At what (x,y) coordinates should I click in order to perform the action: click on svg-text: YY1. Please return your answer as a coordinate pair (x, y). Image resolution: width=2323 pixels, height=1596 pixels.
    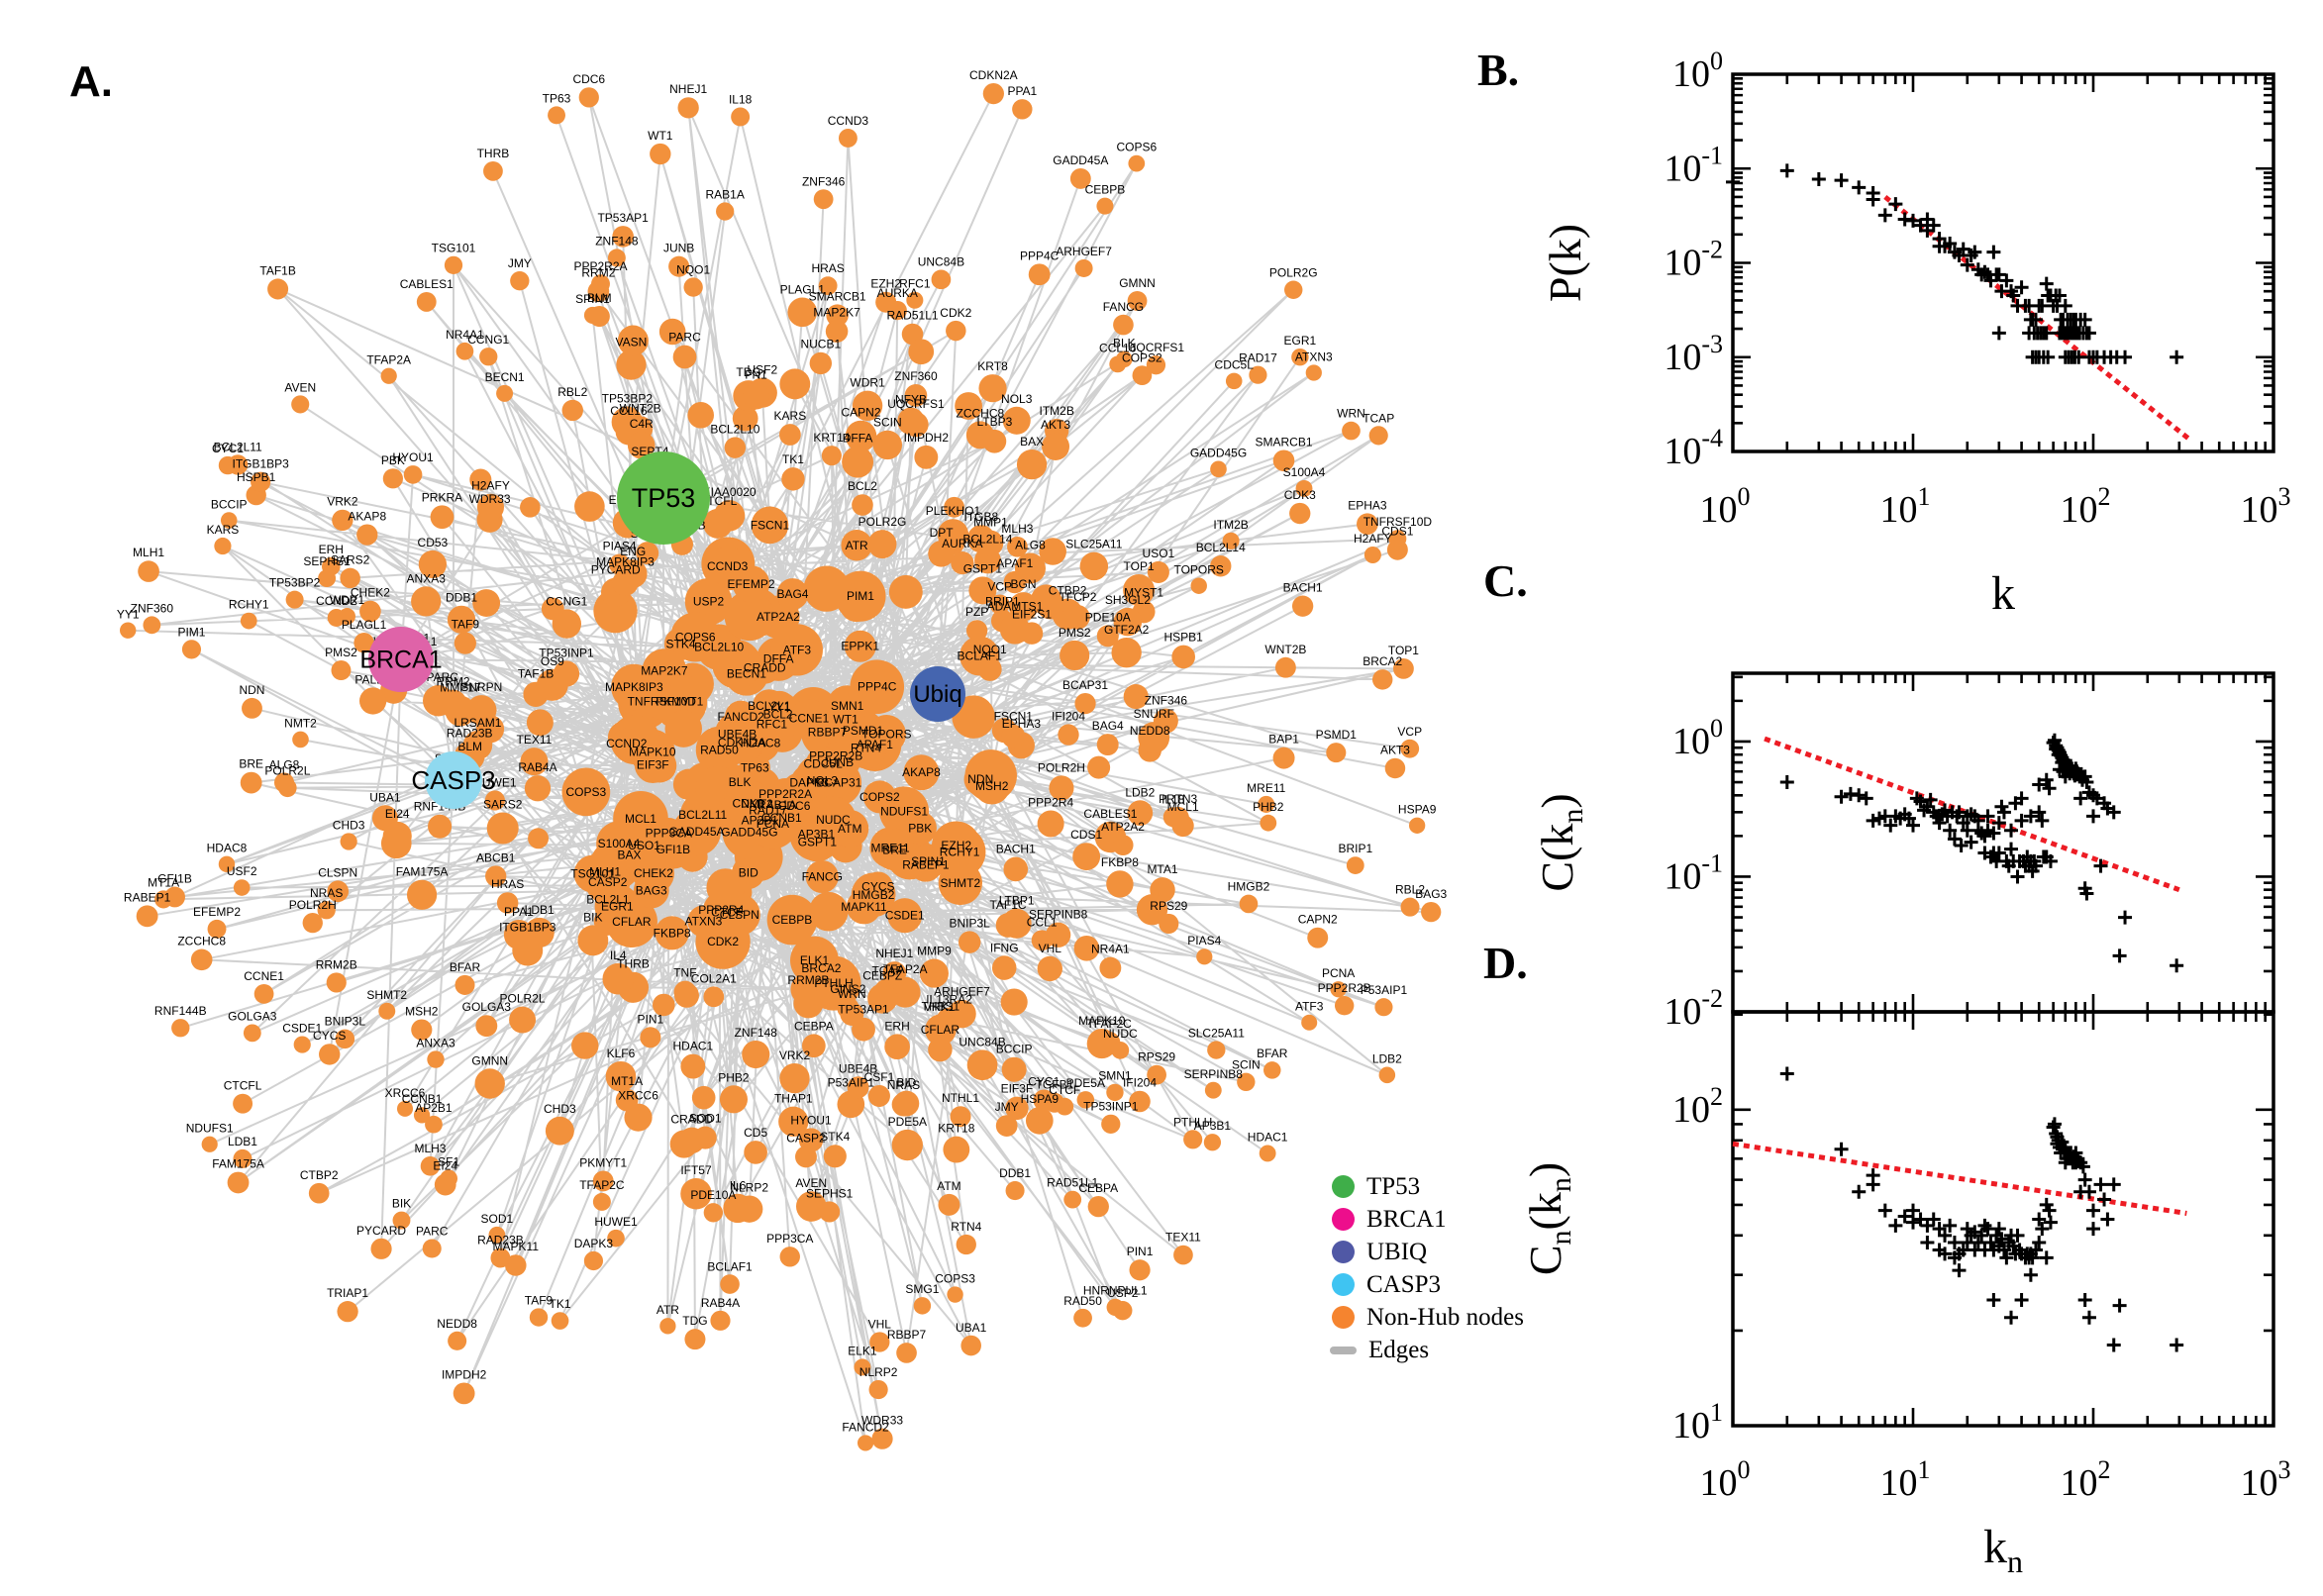
    Looking at the image, I should click on (780, 707).